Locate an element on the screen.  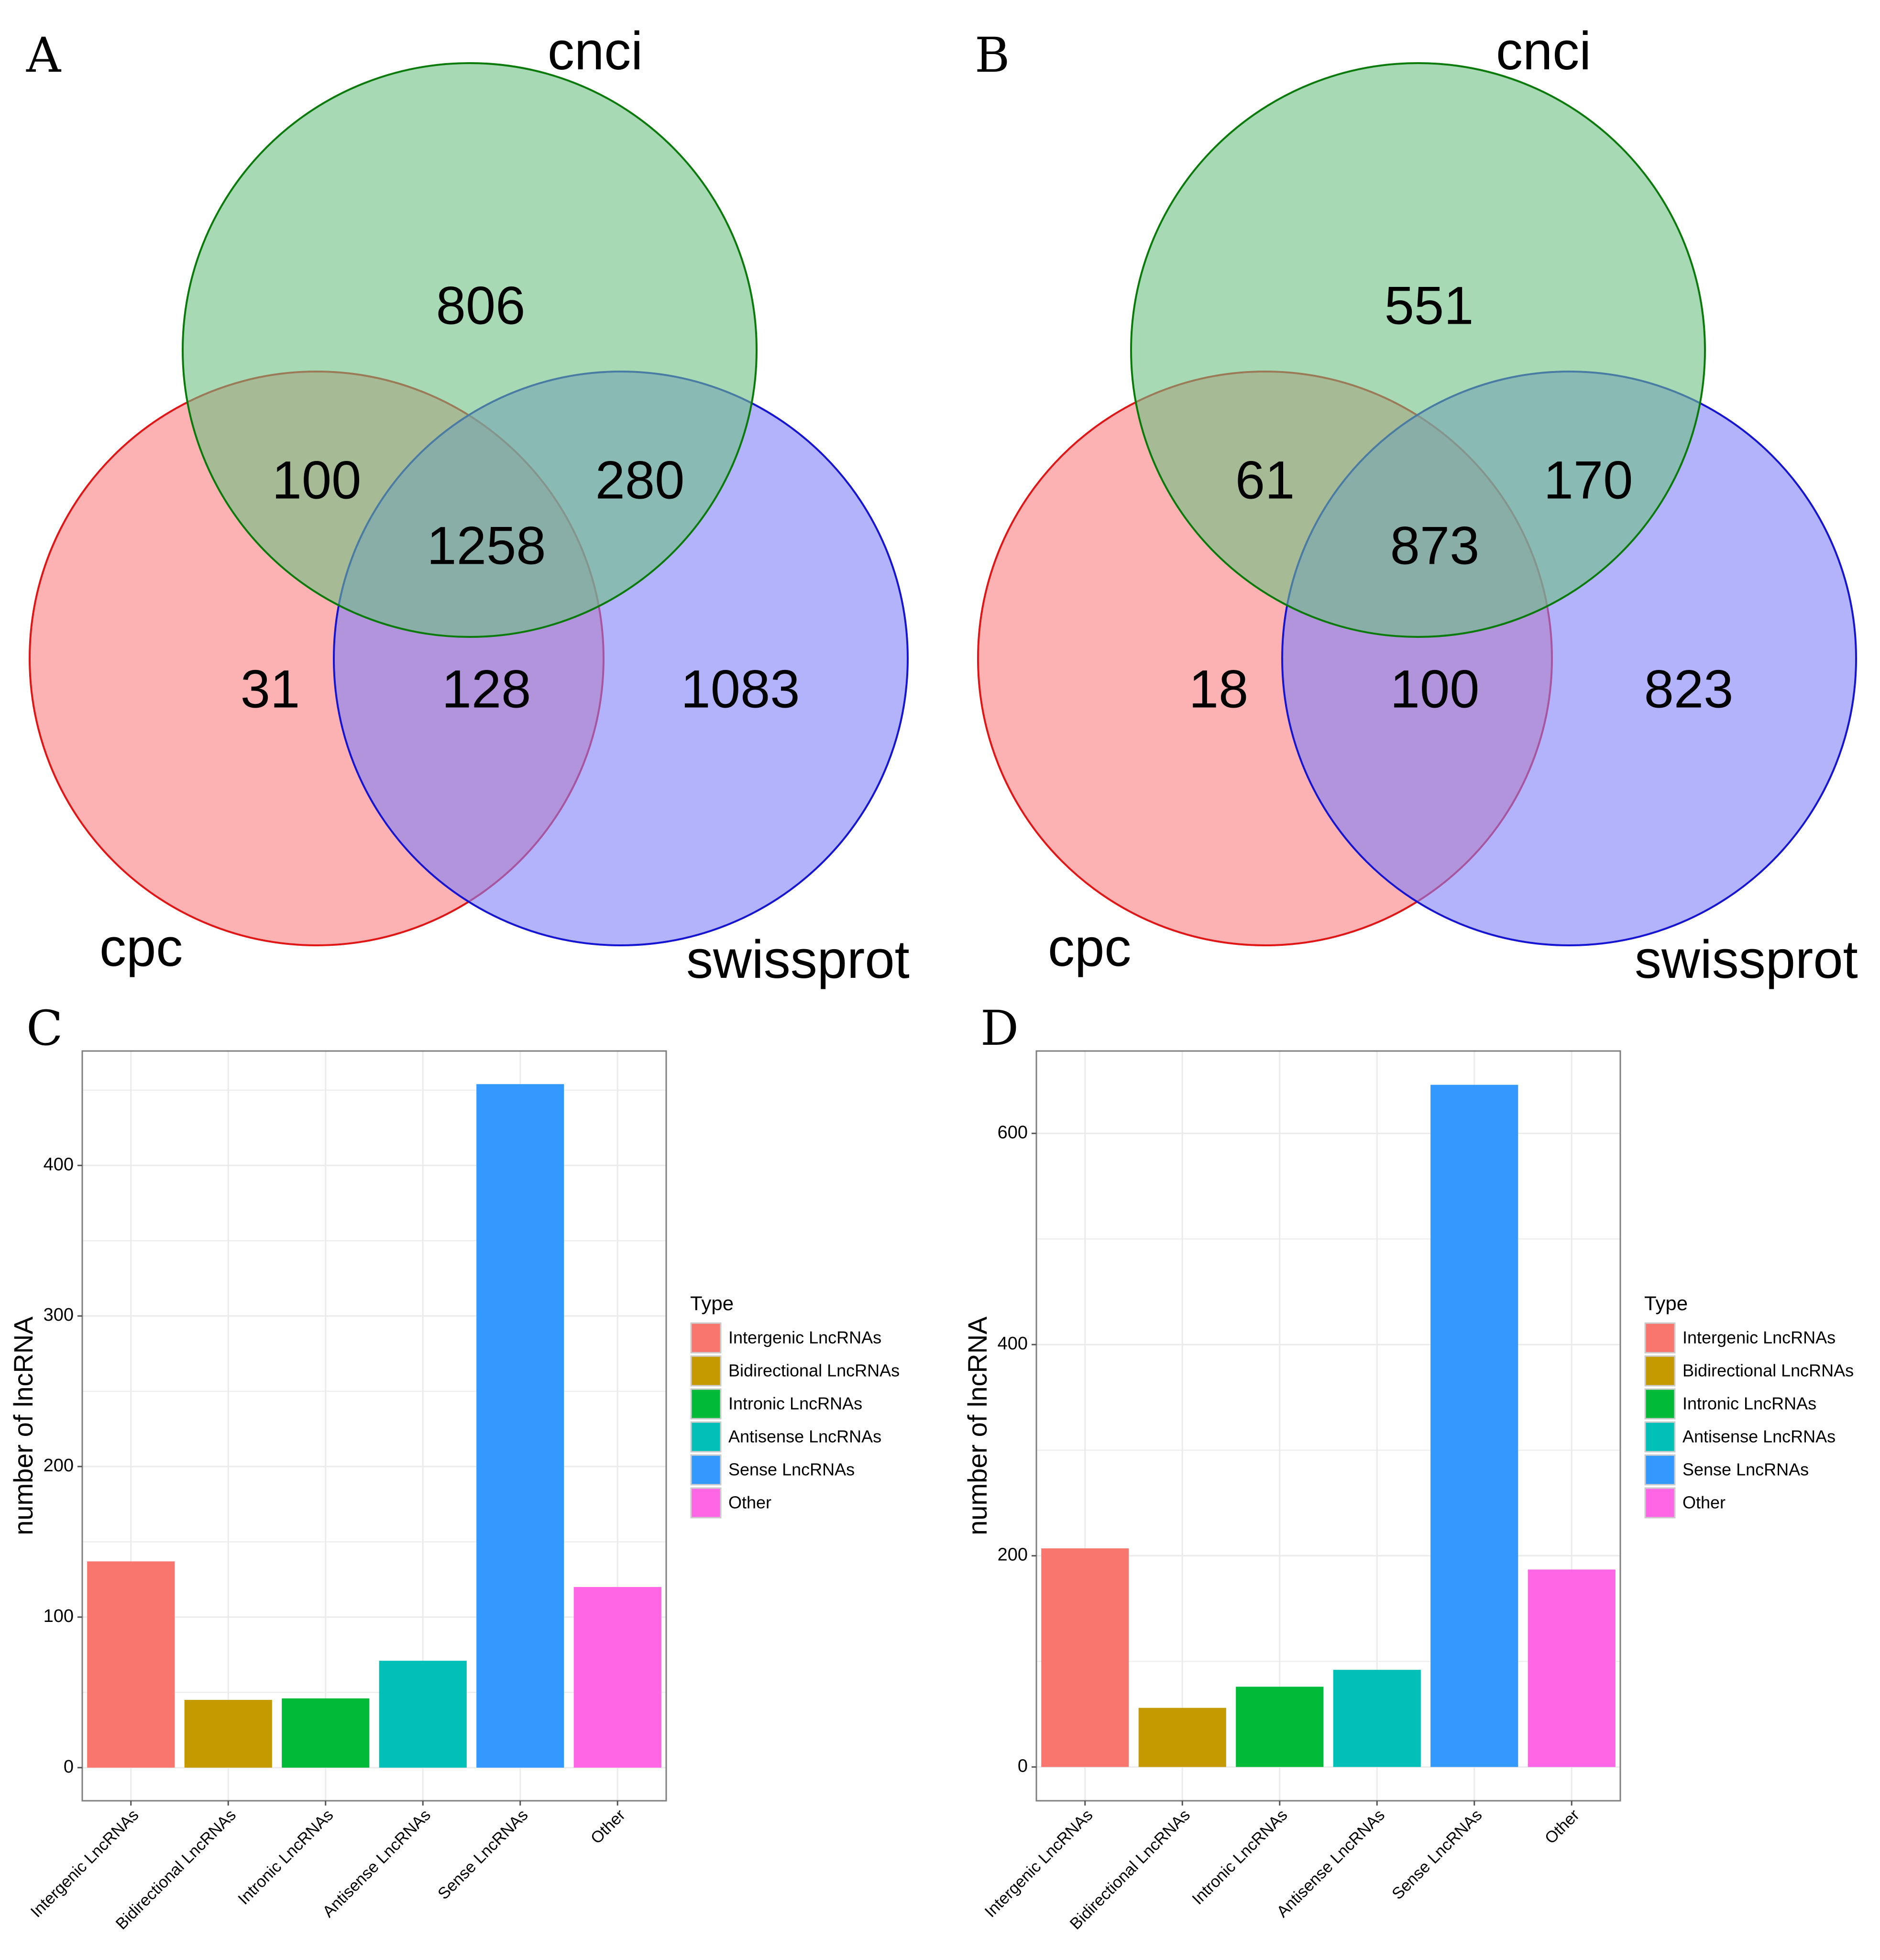
y-tick-label: 100 is located at coordinates (59, 1616).